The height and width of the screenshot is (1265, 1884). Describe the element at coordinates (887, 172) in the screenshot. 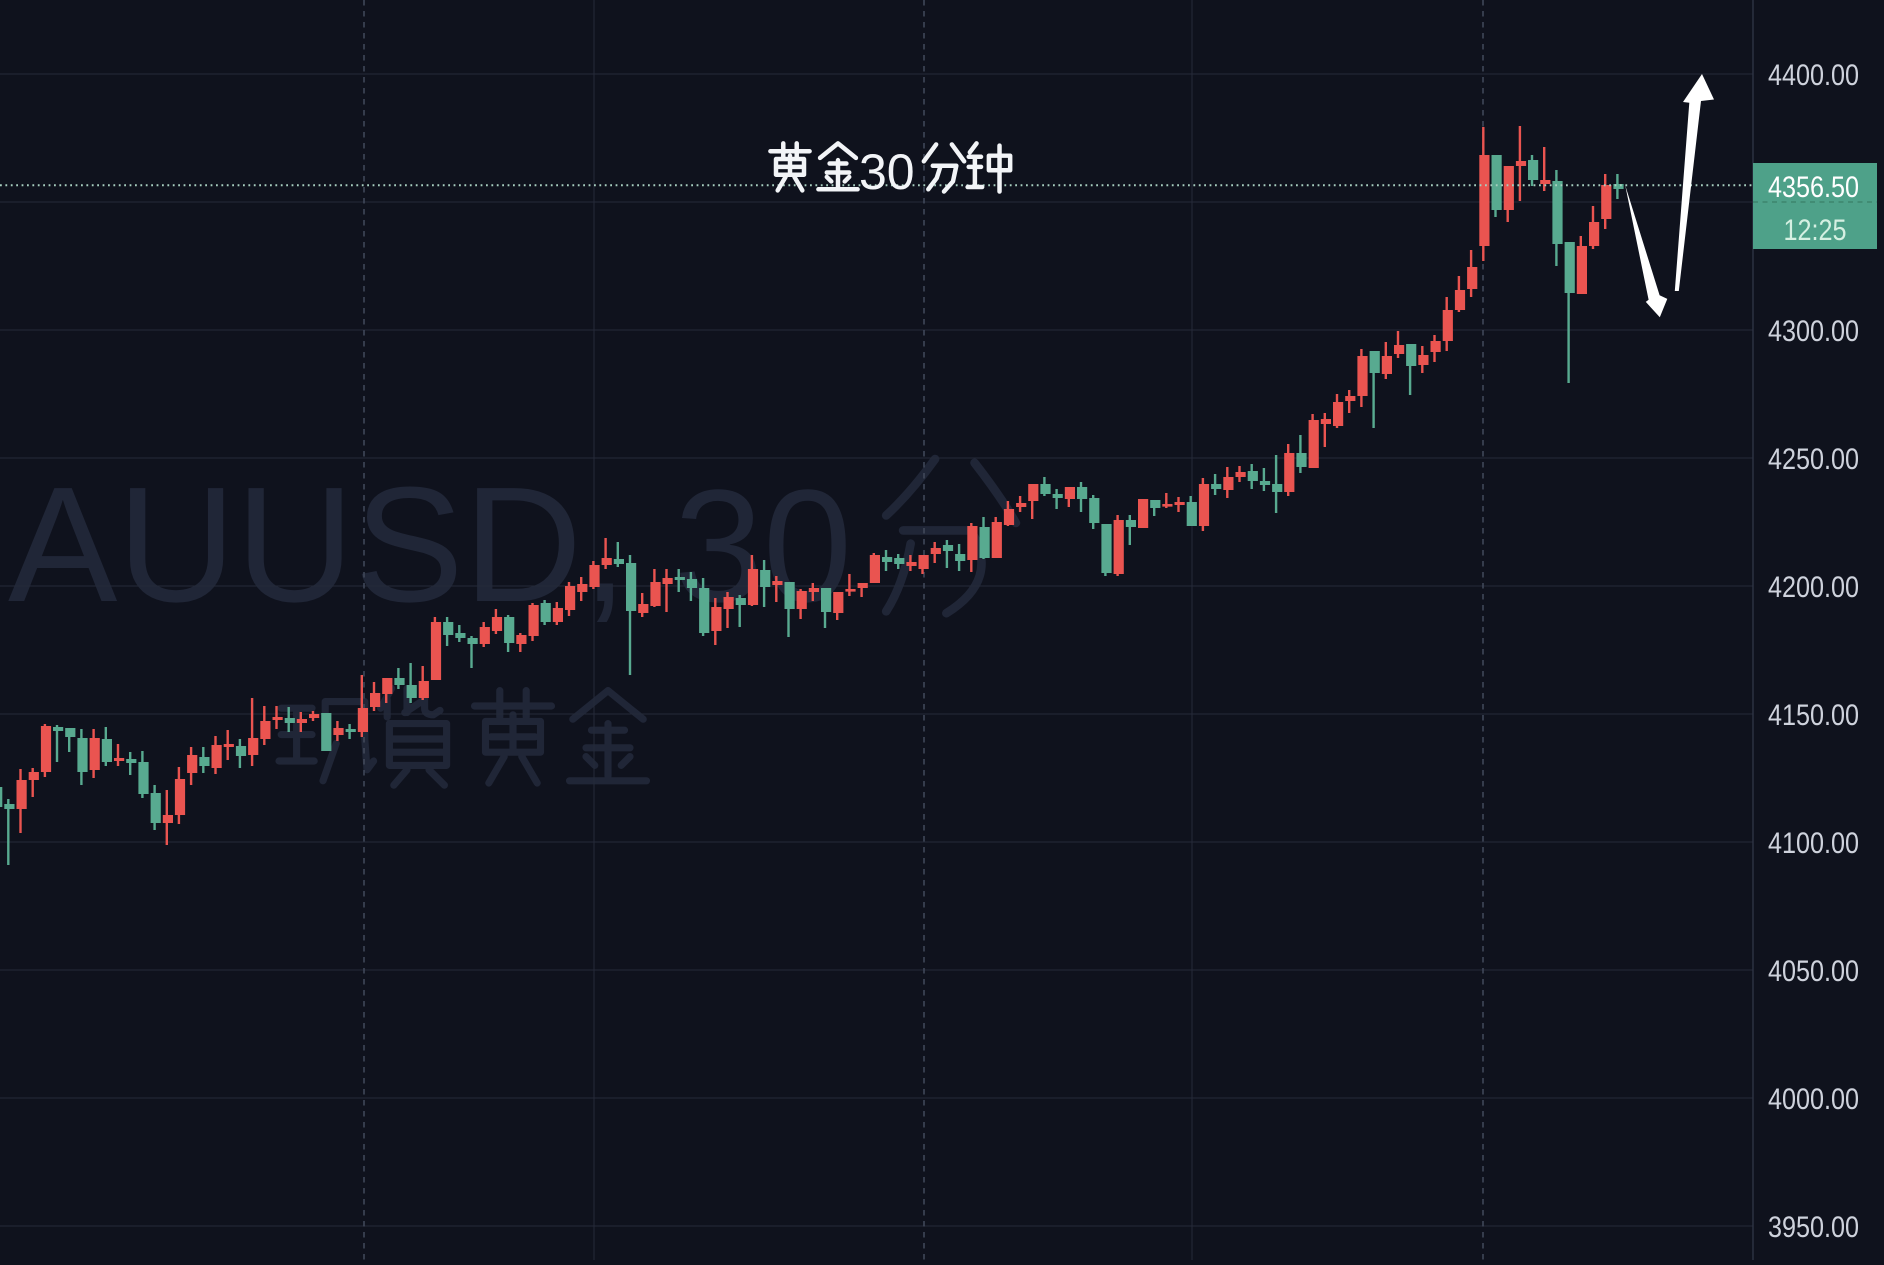

I see `svg-text: 30` at that location.